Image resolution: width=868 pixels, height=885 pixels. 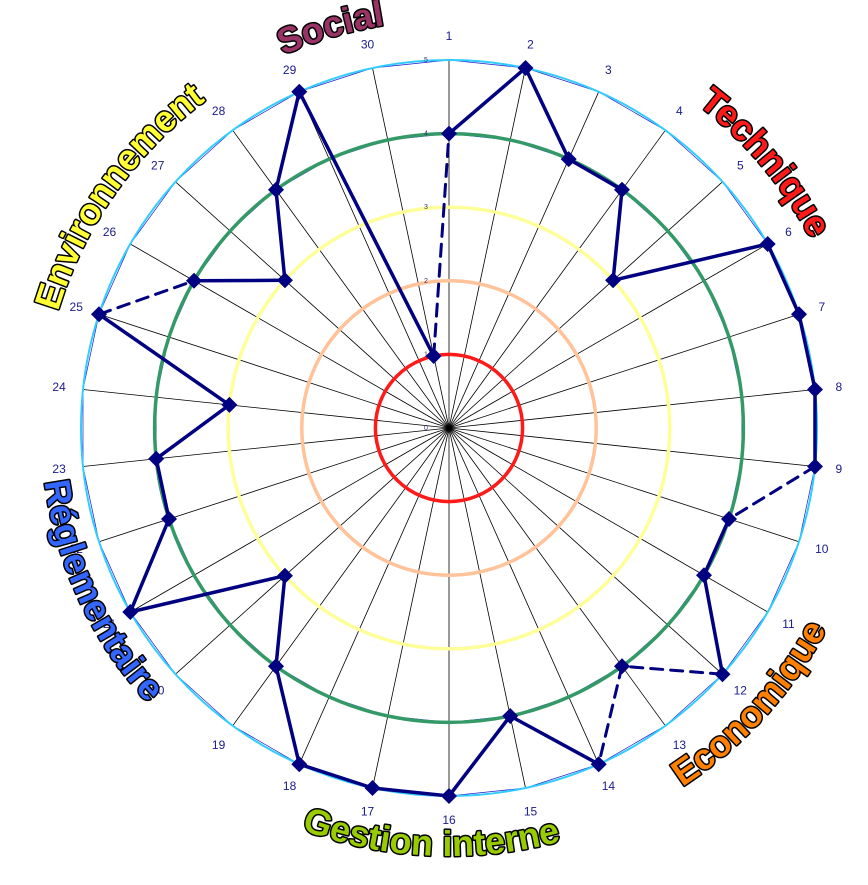 What do you see at coordinates (59, 469) in the screenshot?
I see `spoke-label-23: 23` at bounding box center [59, 469].